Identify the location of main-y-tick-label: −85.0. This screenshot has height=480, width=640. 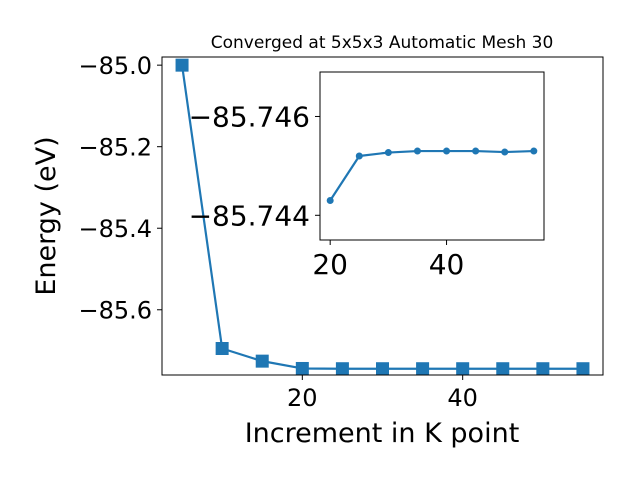
(115, 66).